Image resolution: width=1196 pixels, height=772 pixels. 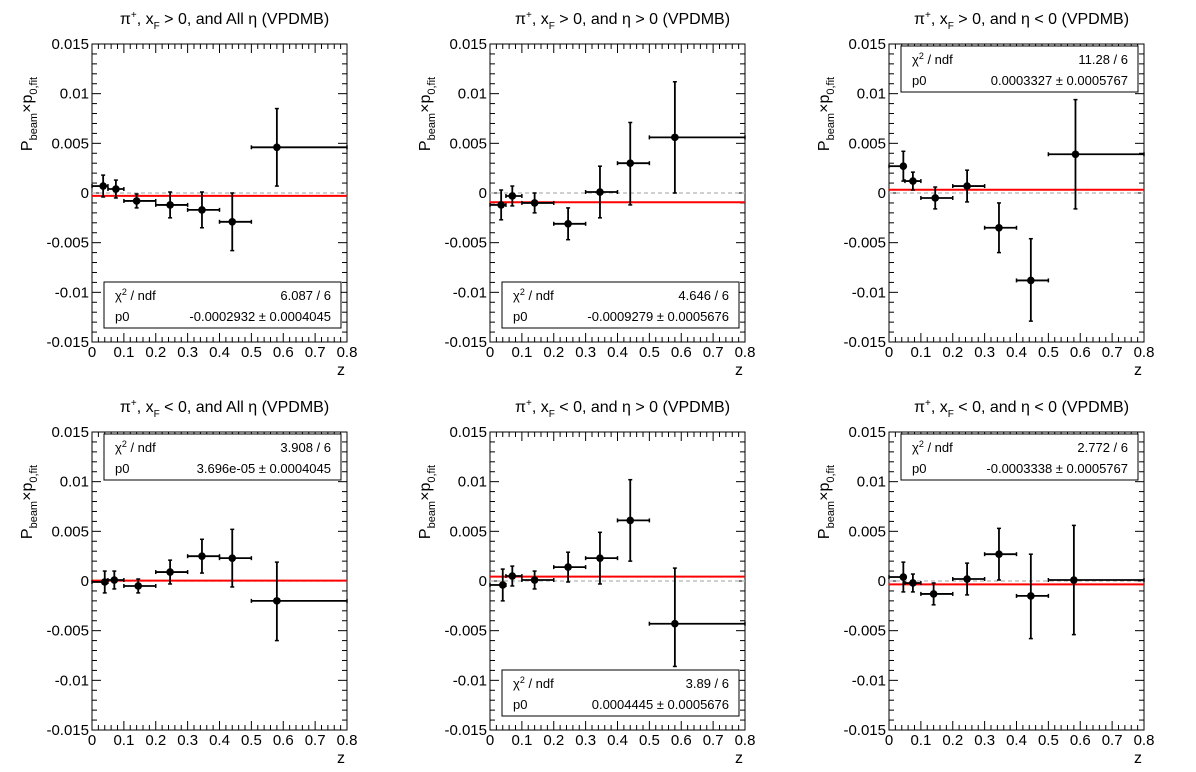 What do you see at coordinates (867, 44) in the screenshot?
I see `y-tick-label: 0.015` at bounding box center [867, 44].